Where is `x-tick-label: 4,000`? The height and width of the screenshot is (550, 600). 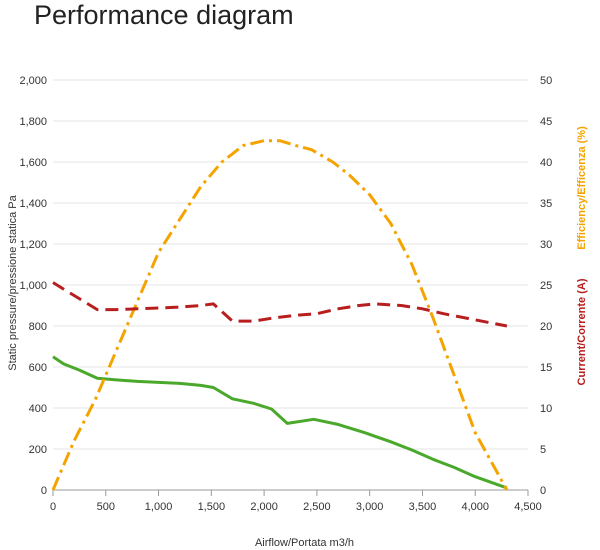 x-tick-label: 4,000 is located at coordinates (475, 507).